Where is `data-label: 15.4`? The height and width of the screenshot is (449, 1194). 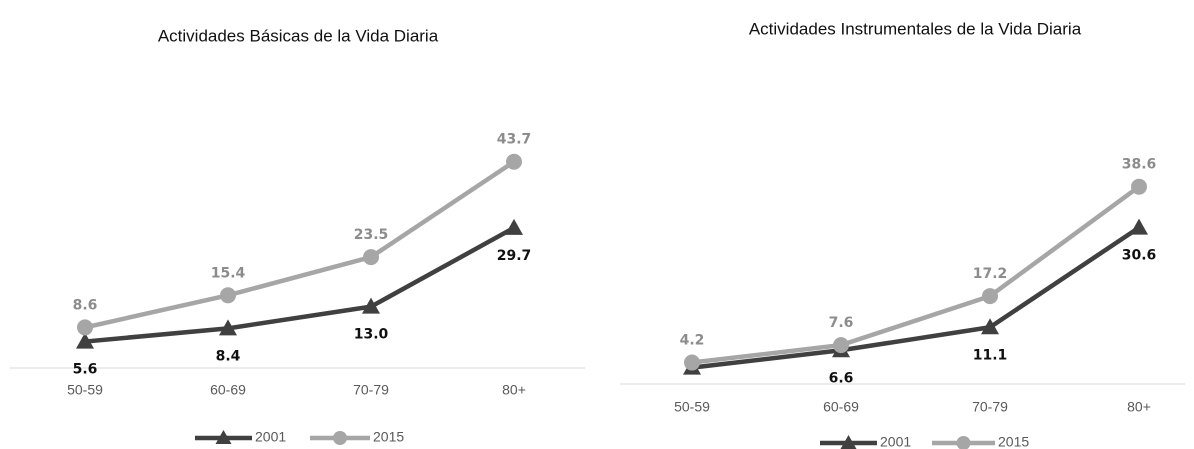 data-label: 15.4 is located at coordinates (228, 273).